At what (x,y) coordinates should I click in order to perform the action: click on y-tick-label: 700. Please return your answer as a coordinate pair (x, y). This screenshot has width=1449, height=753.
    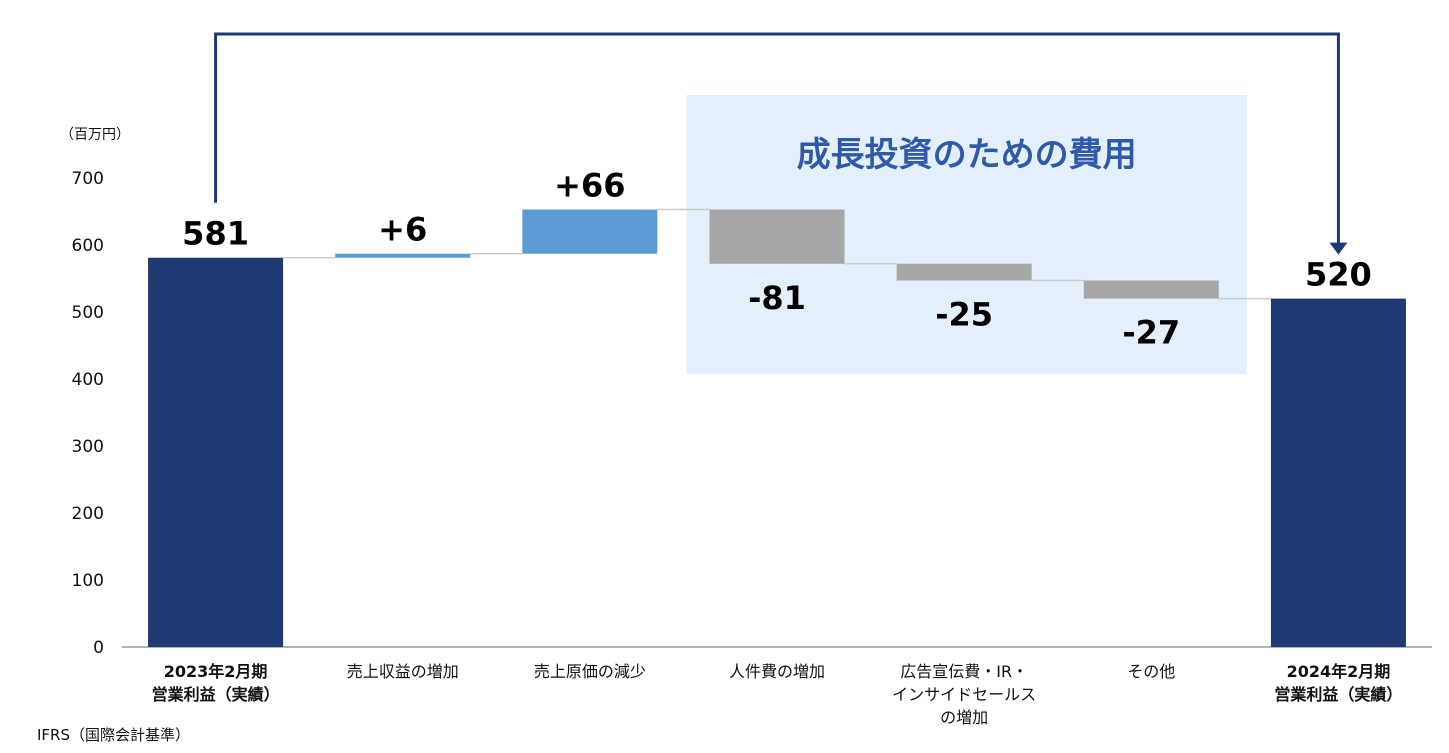
    Looking at the image, I should click on (88, 179).